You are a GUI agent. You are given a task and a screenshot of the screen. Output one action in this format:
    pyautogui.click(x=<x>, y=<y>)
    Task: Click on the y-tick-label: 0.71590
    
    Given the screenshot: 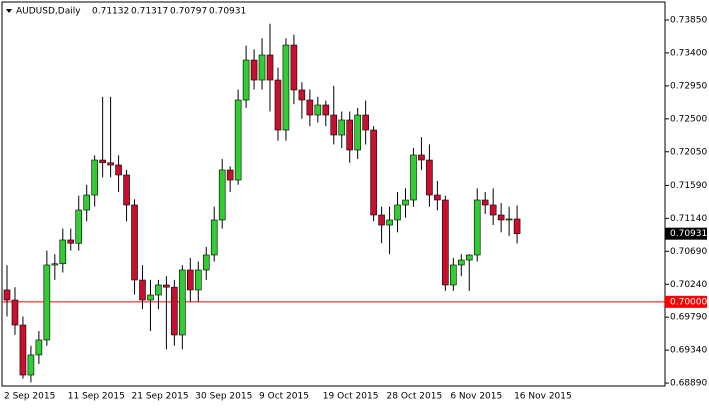 What is the action you would take?
    pyautogui.click(x=688, y=186)
    